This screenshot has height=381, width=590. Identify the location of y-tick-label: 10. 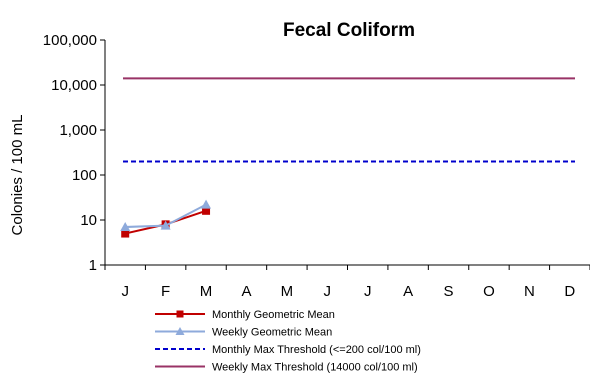
(88, 220).